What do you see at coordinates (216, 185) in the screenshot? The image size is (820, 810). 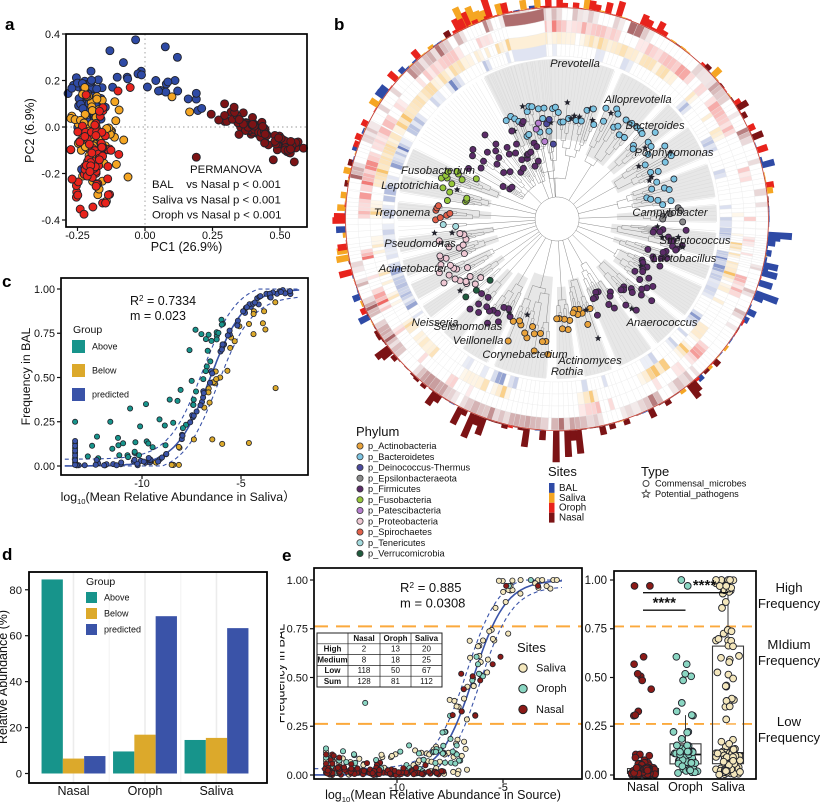 I see `text-label: BAL vs Nasal p < 0.001` at bounding box center [216, 185].